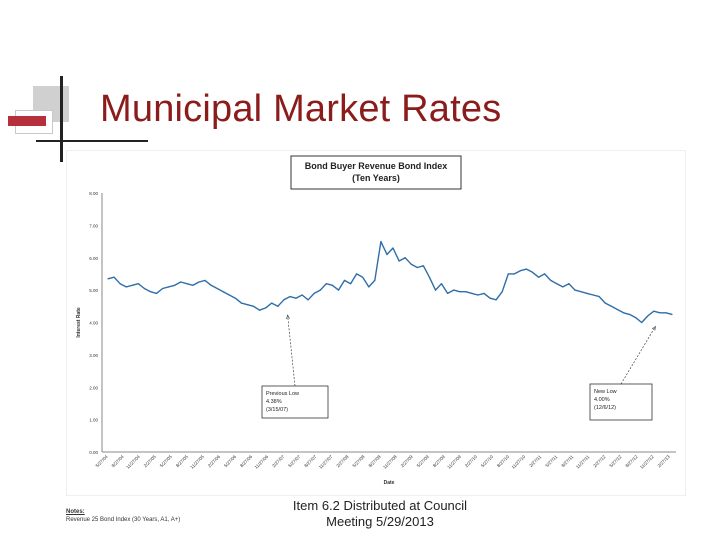 The height and width of the screenshot is (540, 720). What do you see at coordinates (282, 394) in the screenshot?
I see `annotation-text: Previous Low` at bounding box center [282, 394].